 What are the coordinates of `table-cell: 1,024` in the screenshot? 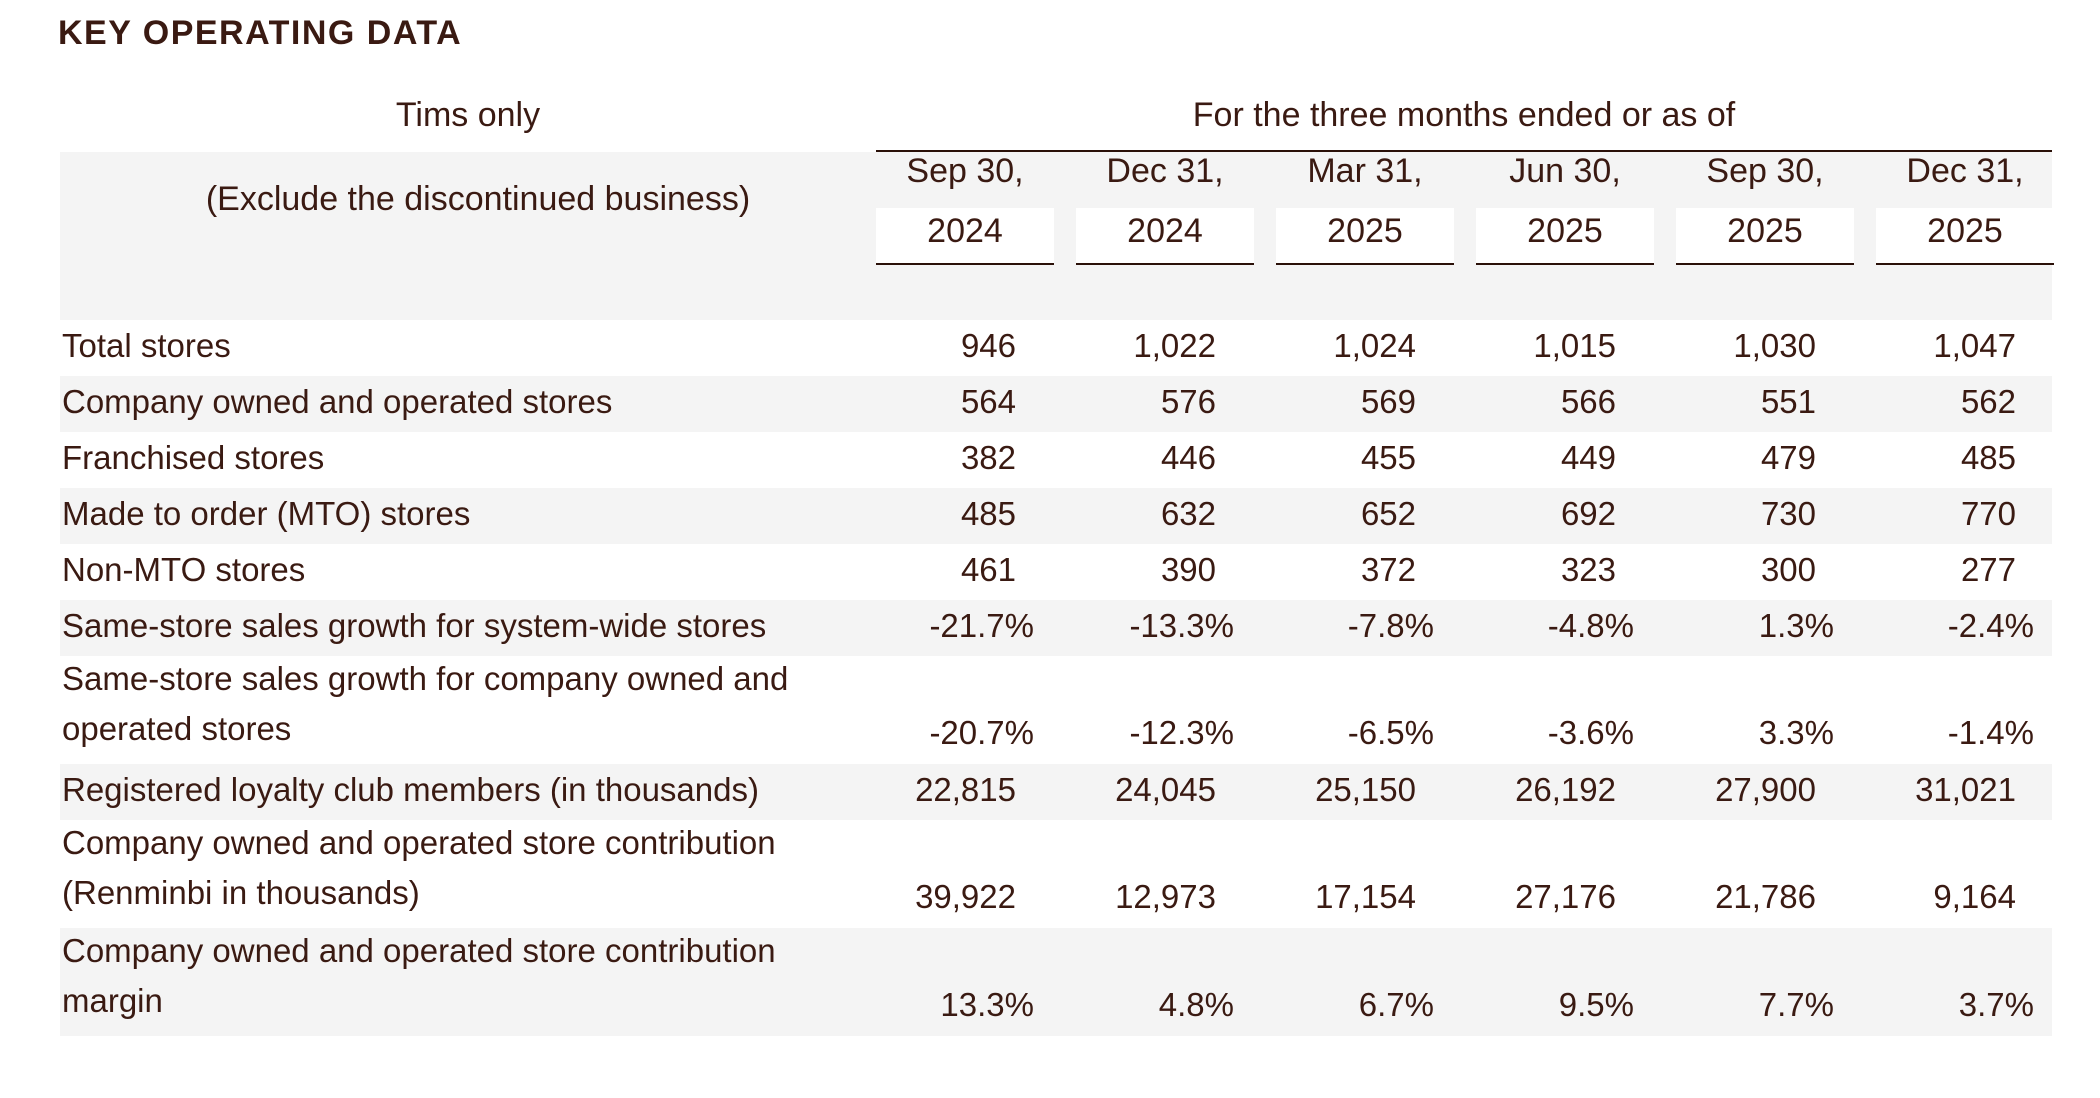 It's located at (1374, 345).